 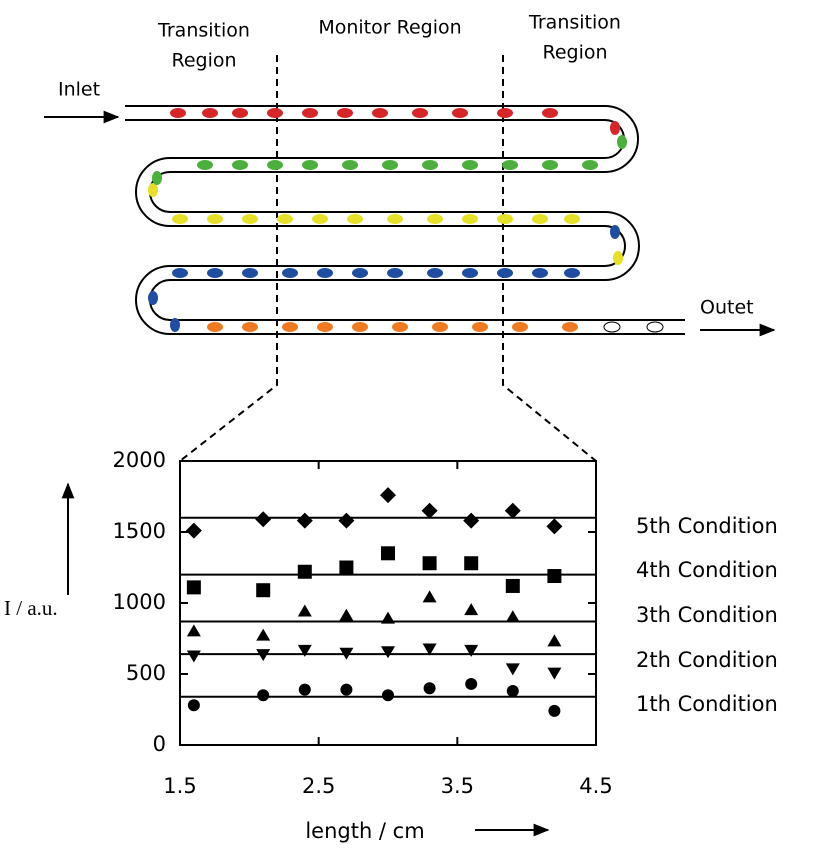 I want to click on legend-label: 2th Condition, so click(x=707, y=660).